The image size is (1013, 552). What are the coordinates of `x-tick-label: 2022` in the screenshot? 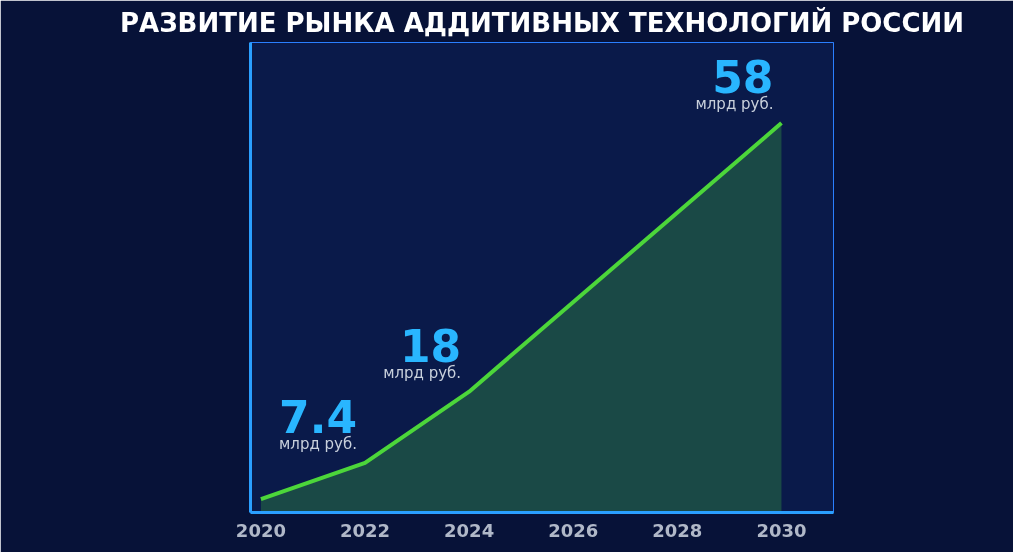 It's located at (365, 530).